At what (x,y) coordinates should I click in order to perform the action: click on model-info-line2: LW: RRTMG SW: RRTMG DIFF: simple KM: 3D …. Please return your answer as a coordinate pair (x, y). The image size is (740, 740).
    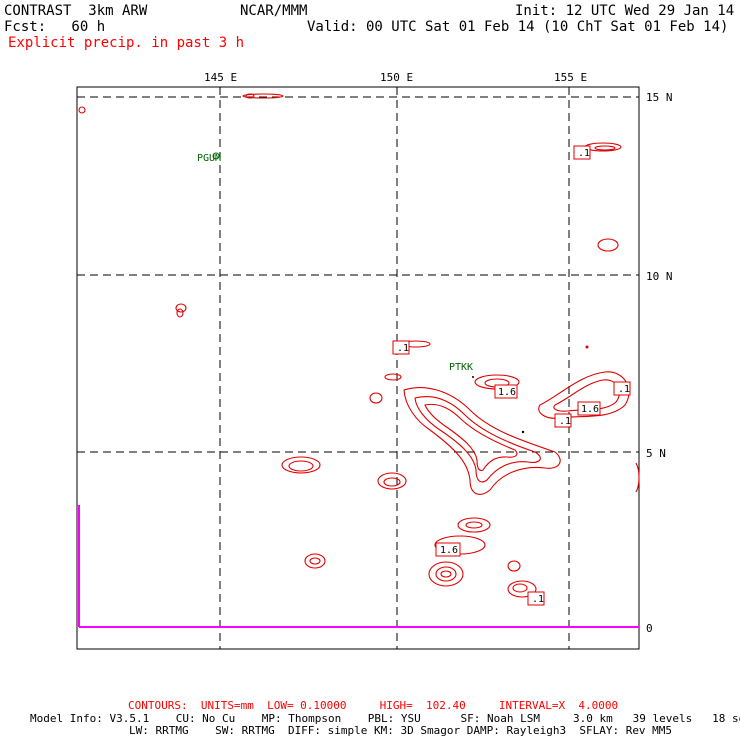
    Looking at the image, I should click on (401, 730).